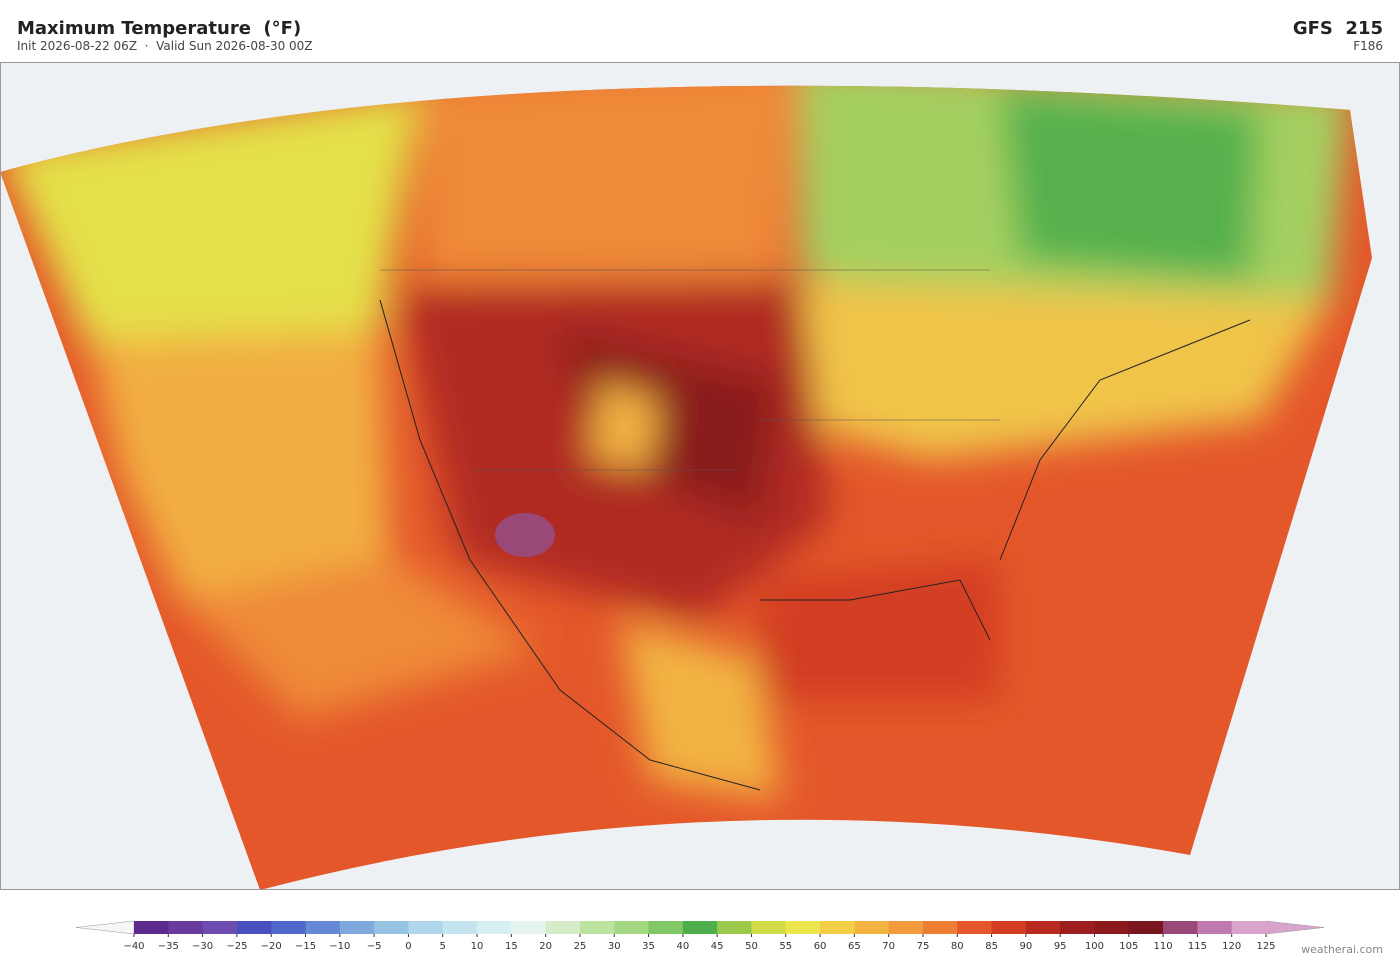 The width and height of the screenshot is (1400, 964). What do you see at coordinates (1197, 946) in the screenshot?
I see `tick-label: 115` at bounding box center [1197, 946].